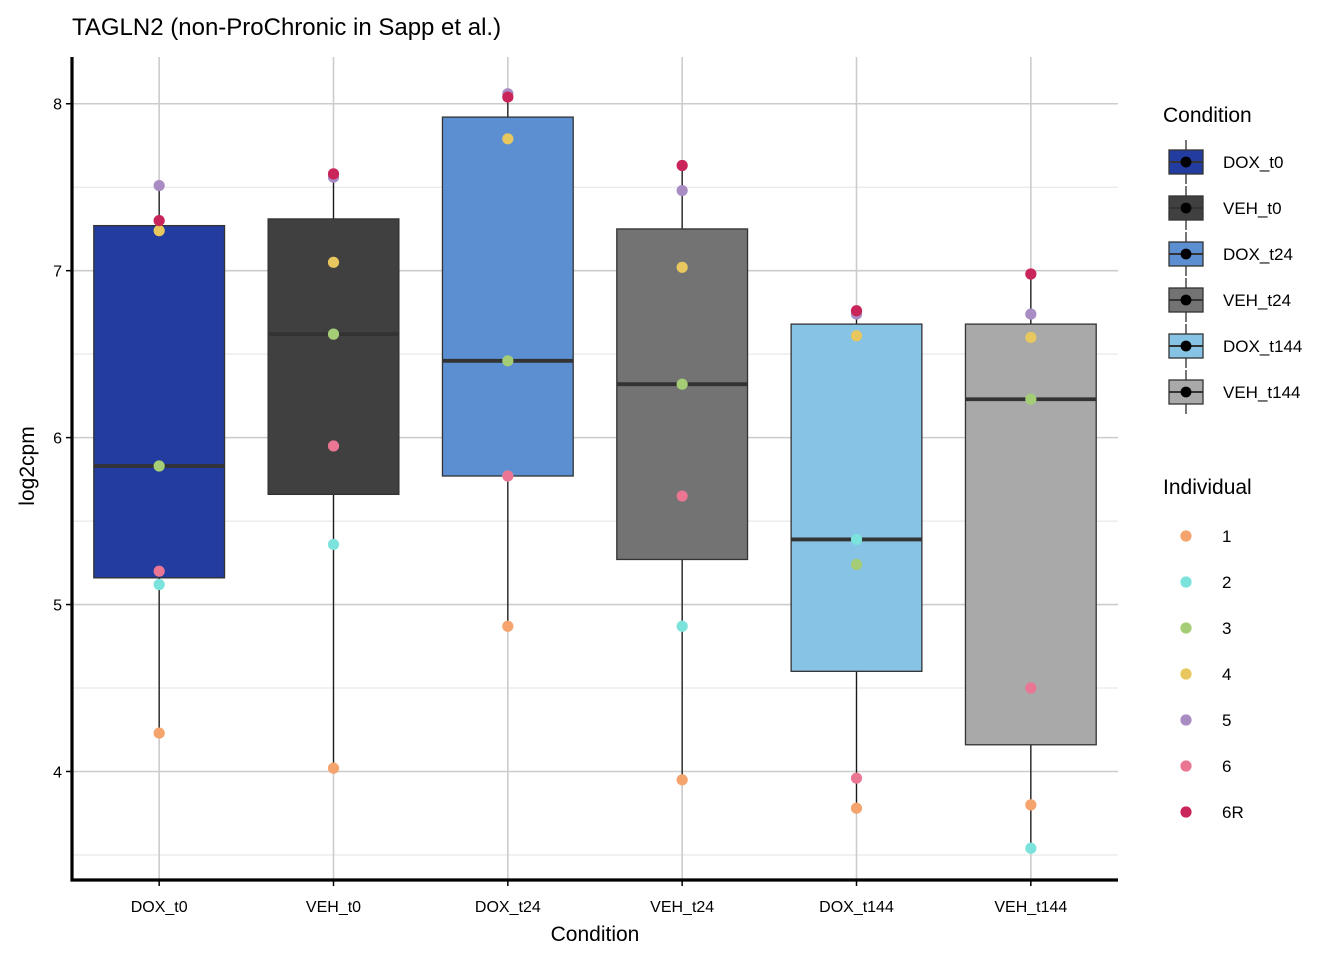  I want to click on x-tick-label: DOX_t144, so click(856, 907).